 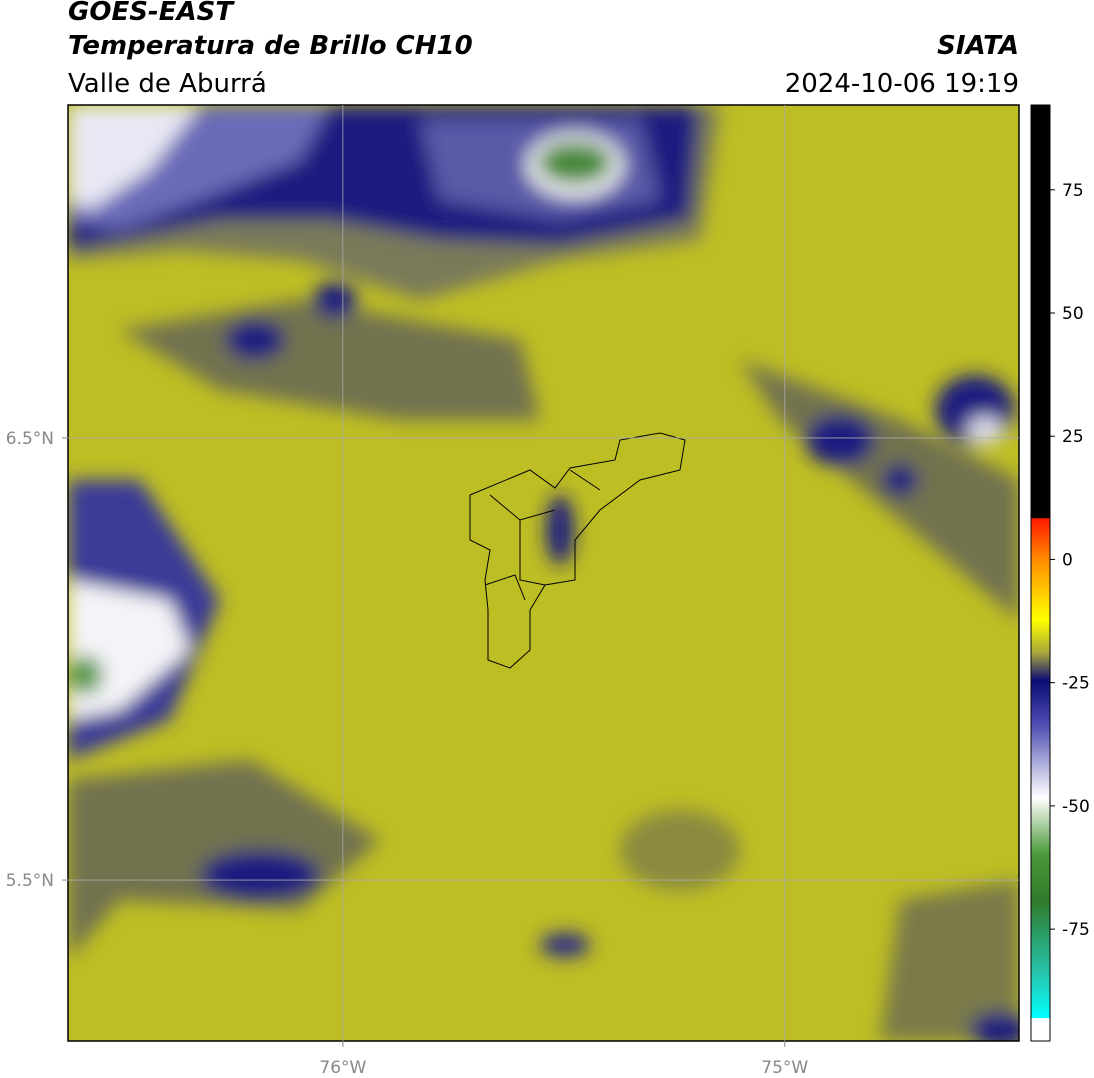 I want to click on colorbar-tick-label: -50, so click(x=1076, y=807).